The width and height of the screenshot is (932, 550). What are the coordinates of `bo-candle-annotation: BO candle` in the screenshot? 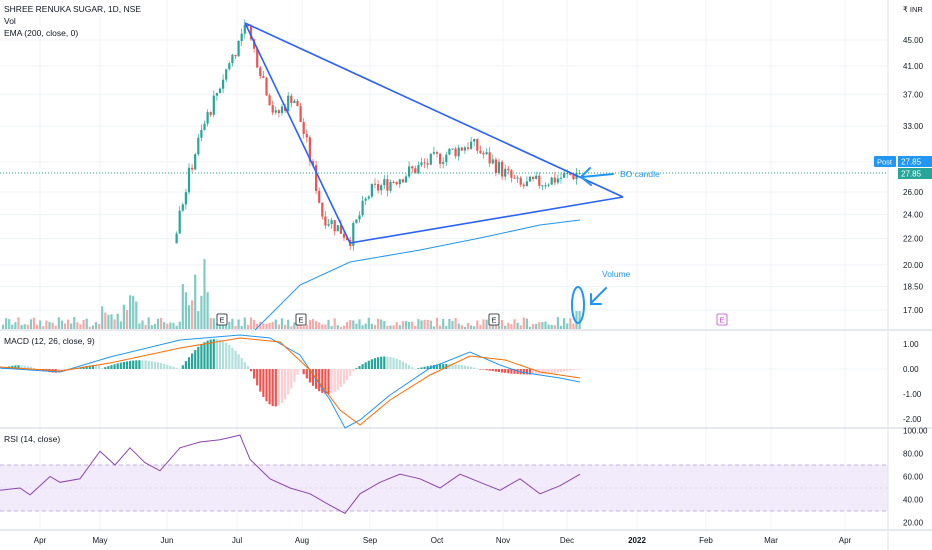 It's located at (619, 176).